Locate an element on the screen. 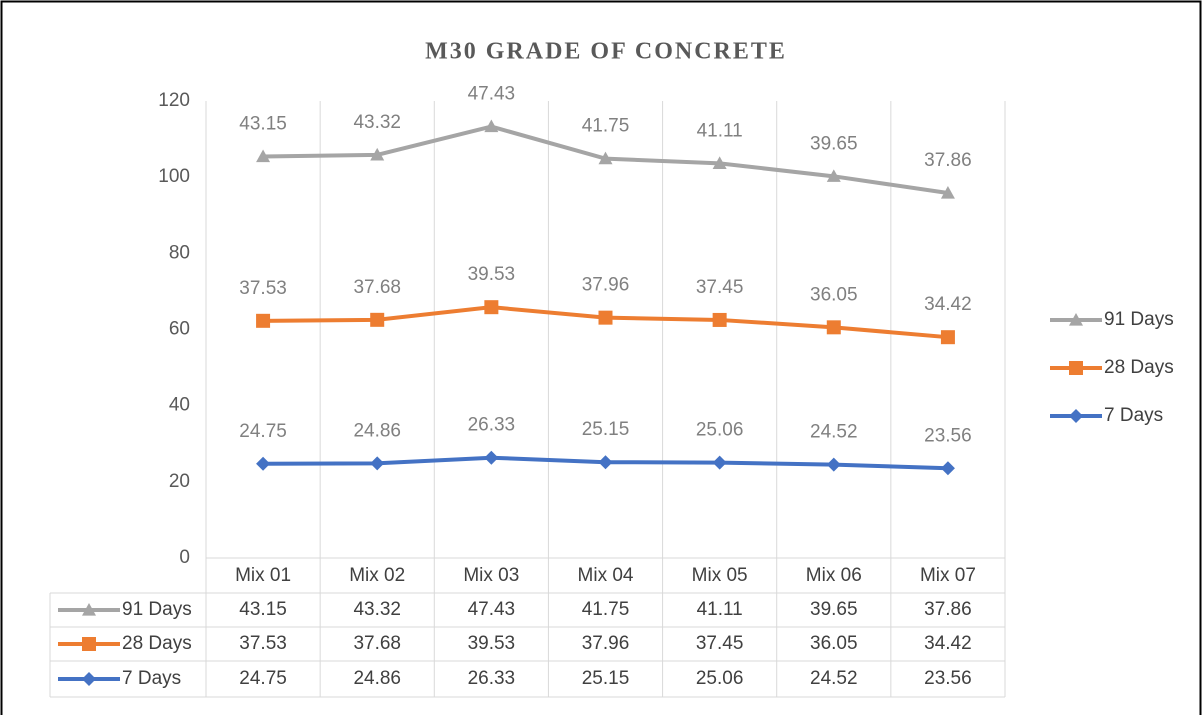  data-label: 25.06 is located at coordinates (720, 430).